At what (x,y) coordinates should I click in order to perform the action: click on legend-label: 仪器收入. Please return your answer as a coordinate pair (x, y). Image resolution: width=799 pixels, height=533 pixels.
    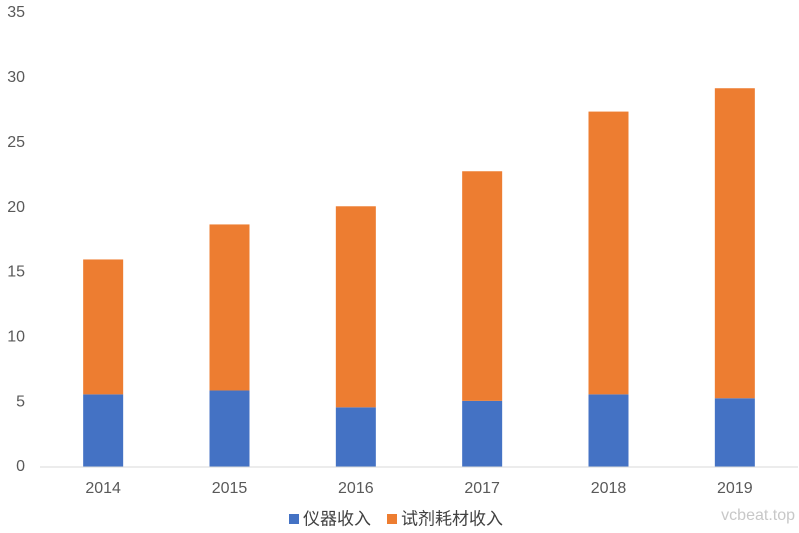
    Looking at the image, I should click on (337, 518).